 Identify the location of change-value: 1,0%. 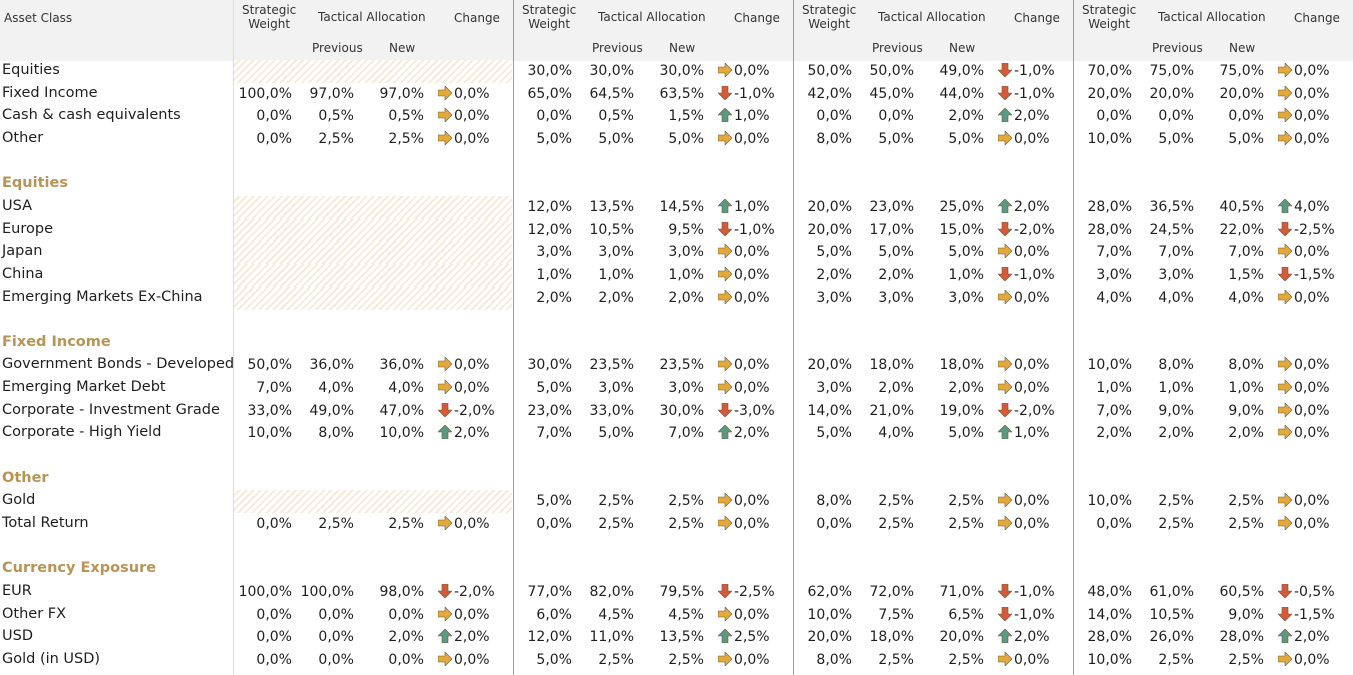
(1032, 433).